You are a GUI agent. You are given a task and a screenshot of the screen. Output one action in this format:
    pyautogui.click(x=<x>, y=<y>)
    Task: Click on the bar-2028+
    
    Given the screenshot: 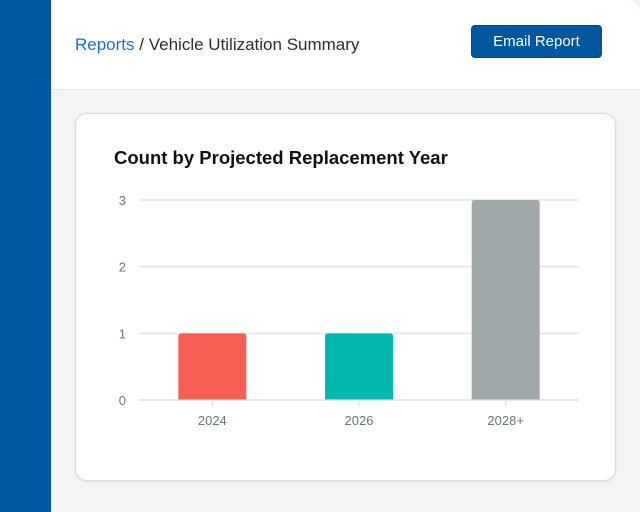 What is the action you would take?
    pyautogui.click(x=505, y=300)
    